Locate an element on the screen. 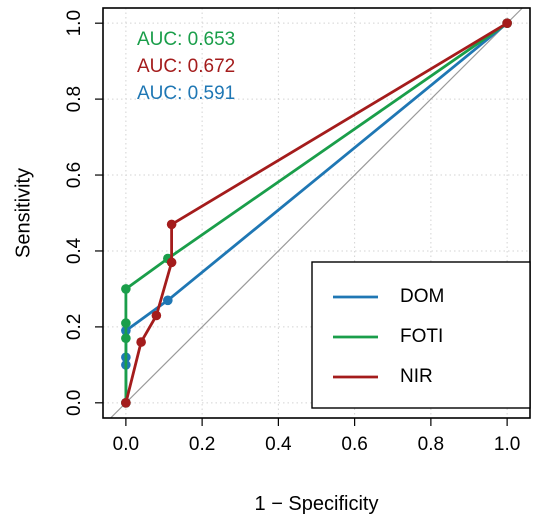 Image resolution: width=550 pixels, height=525 pixels. y-tick-label-2: 0.4 is located at coordinates (74, 250).